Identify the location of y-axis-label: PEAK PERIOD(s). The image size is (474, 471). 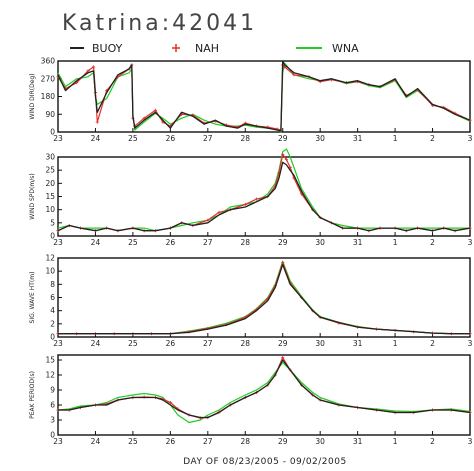
(32, 395).